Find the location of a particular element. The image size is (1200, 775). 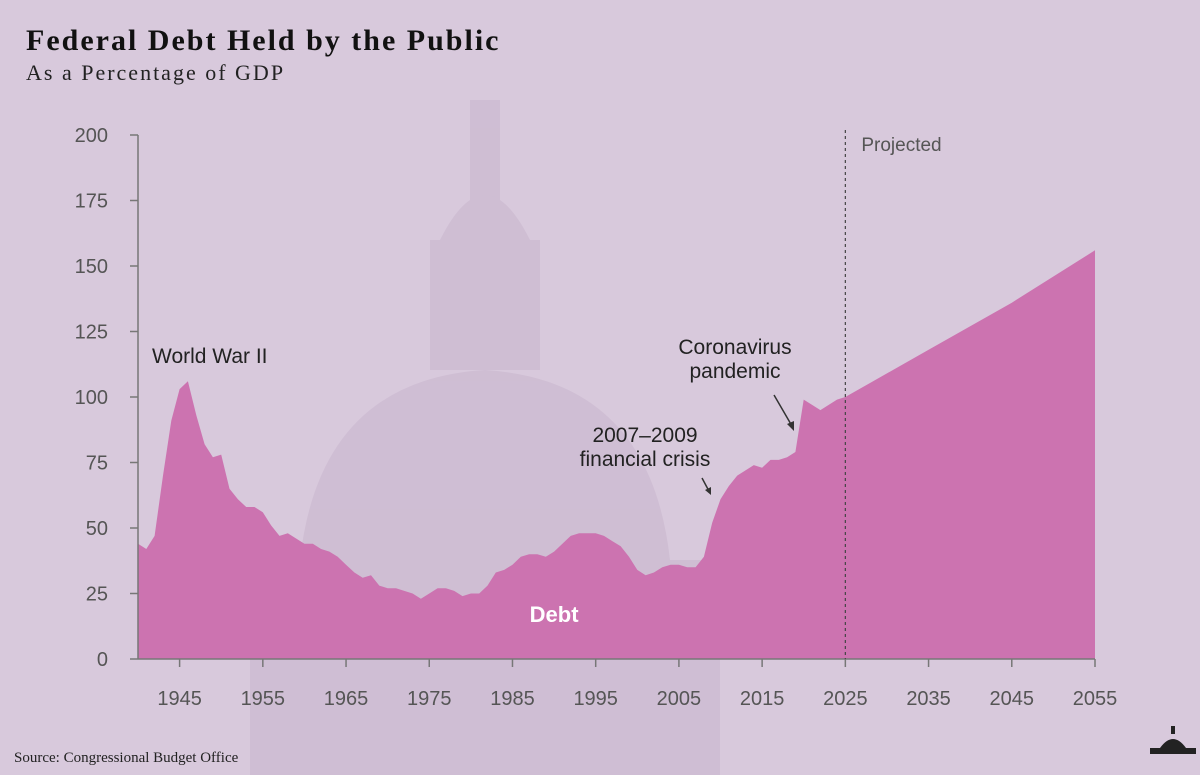

x-tick-label: 2005 is located at coordinates (679, 699).